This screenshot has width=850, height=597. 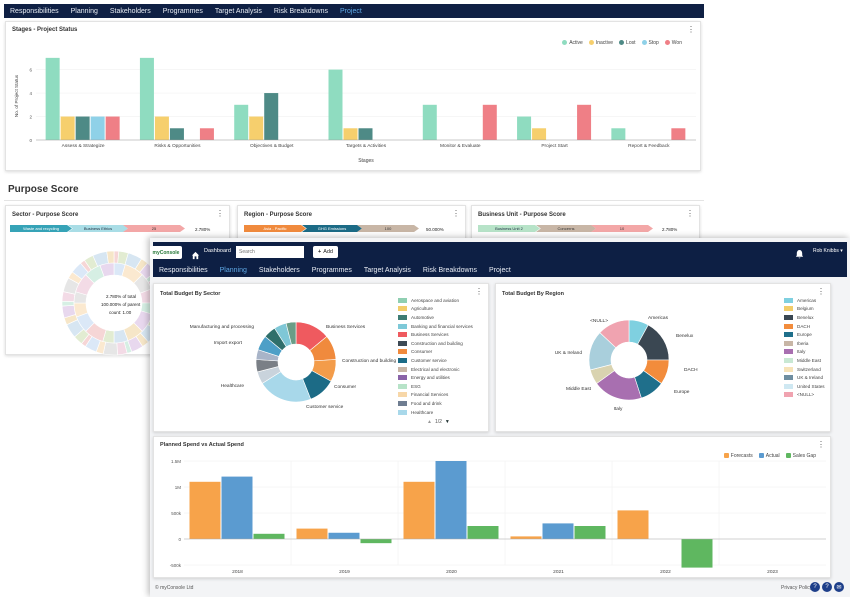 I want to click on back-nav-item: Risk Breakdowns, so click(x=300, y=11).